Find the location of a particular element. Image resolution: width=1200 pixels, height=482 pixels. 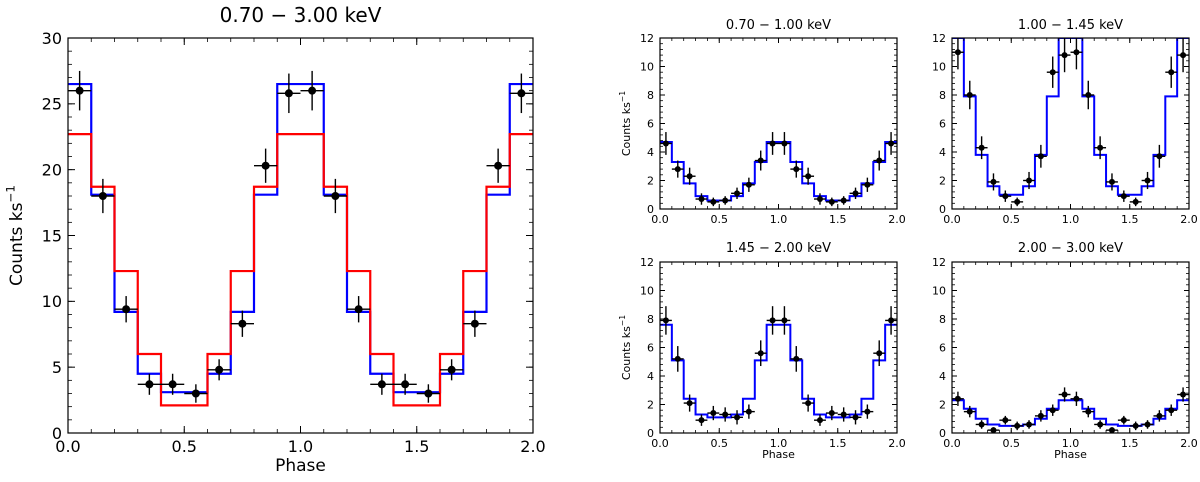

x-tick-label: 1.0 is located at coordinates (1071, 443).